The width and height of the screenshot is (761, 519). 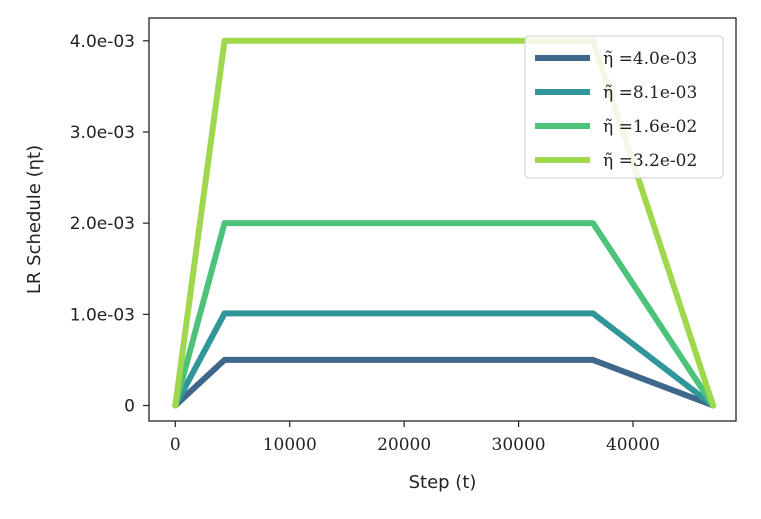 What do you see at coordinates (650, 161) in the screenshot?
I see `legend-label-4: η̃ =3.2e-02` at bounding box center [650, 161].